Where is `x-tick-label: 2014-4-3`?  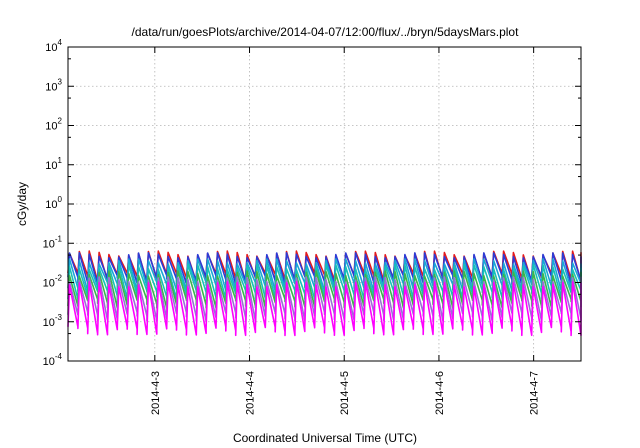 x-tick-label: 2014-4-3 is located at coordinates (156, 393).